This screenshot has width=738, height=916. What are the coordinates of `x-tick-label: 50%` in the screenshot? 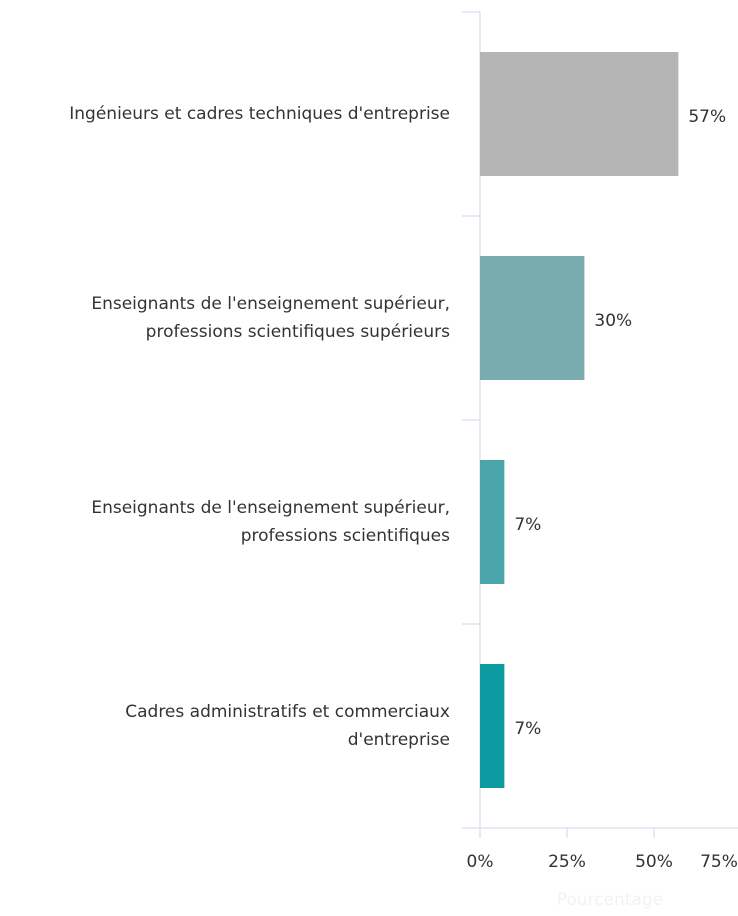 It's located at (654, 862).